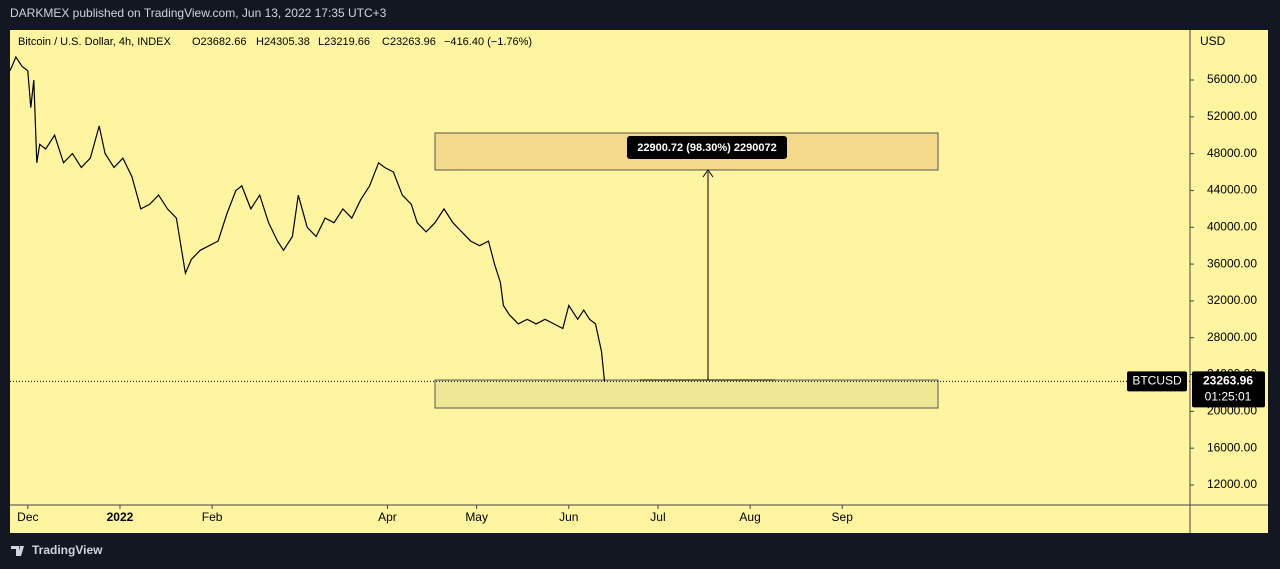 The image size is (1280, 569). I want to click on measure-label: 22900.72 (98.30%) 2290072, so click(706, 148).